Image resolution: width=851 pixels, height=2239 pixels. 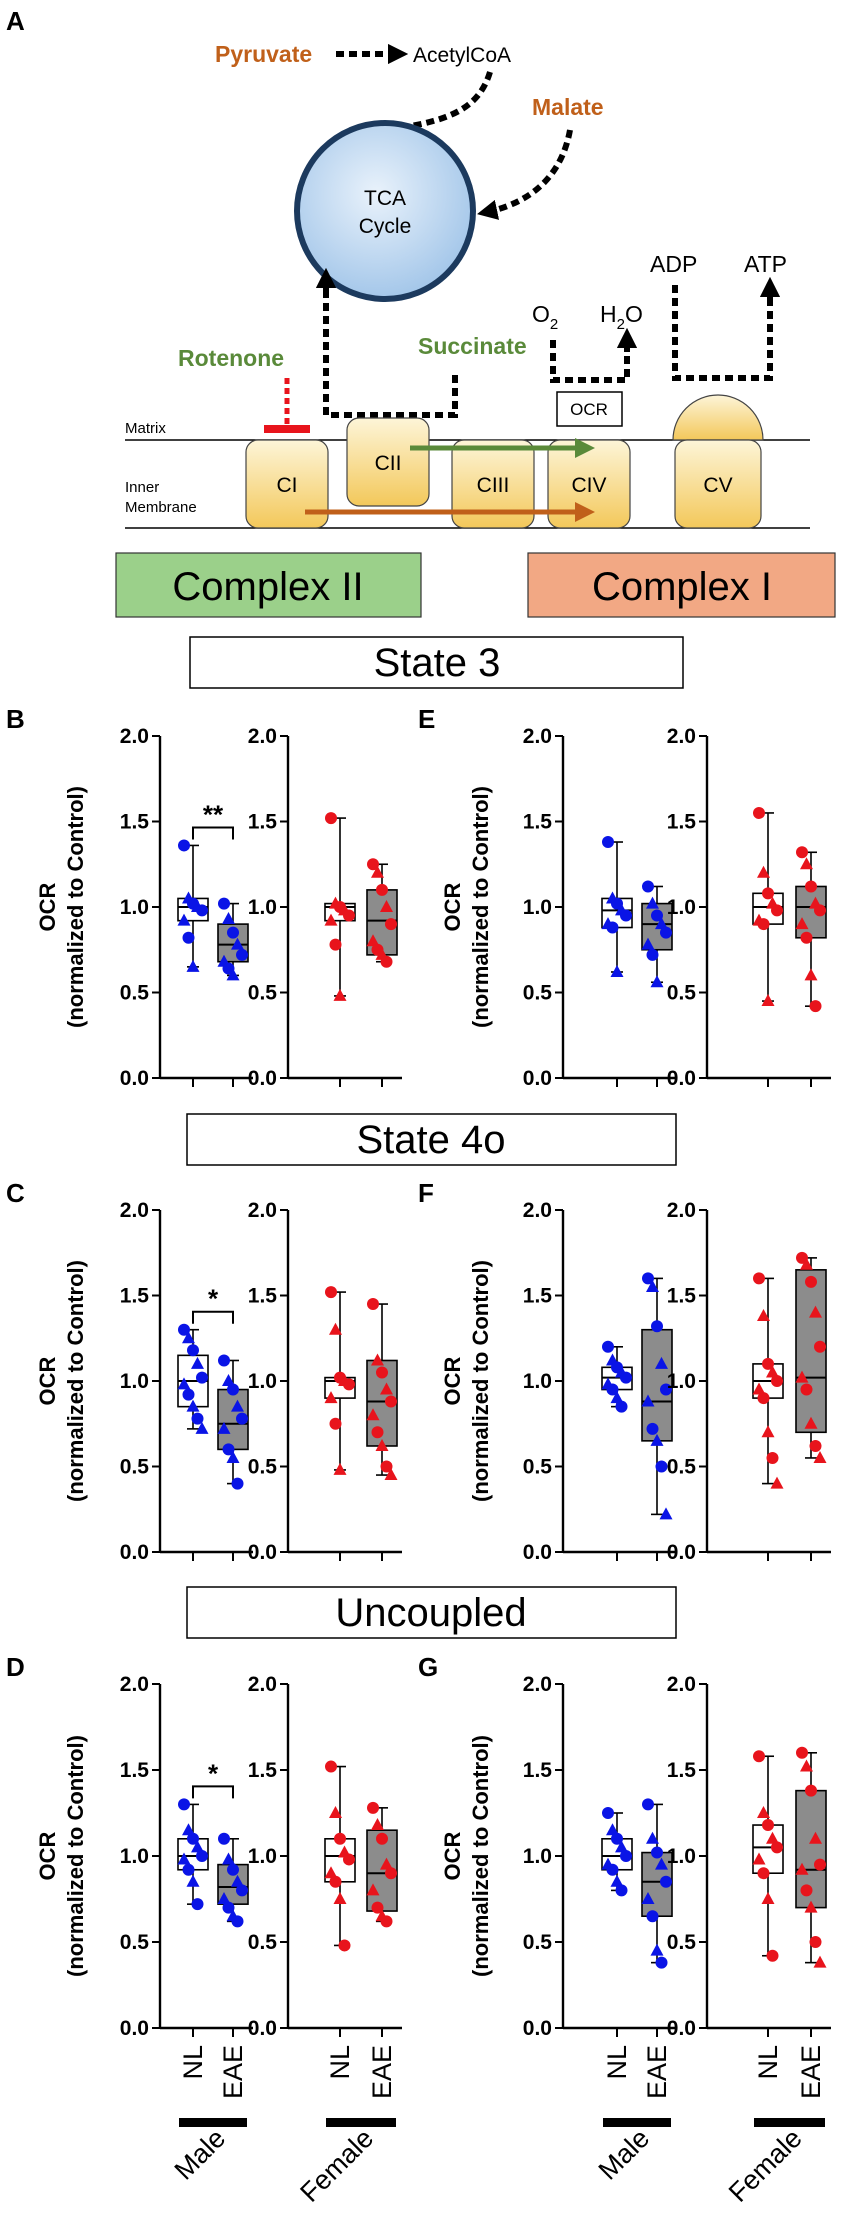 What do you see at coordinates (385, 226) in the screenshot?
I see `tca-label-line2: Cycle` at bounding box center [385, 226].